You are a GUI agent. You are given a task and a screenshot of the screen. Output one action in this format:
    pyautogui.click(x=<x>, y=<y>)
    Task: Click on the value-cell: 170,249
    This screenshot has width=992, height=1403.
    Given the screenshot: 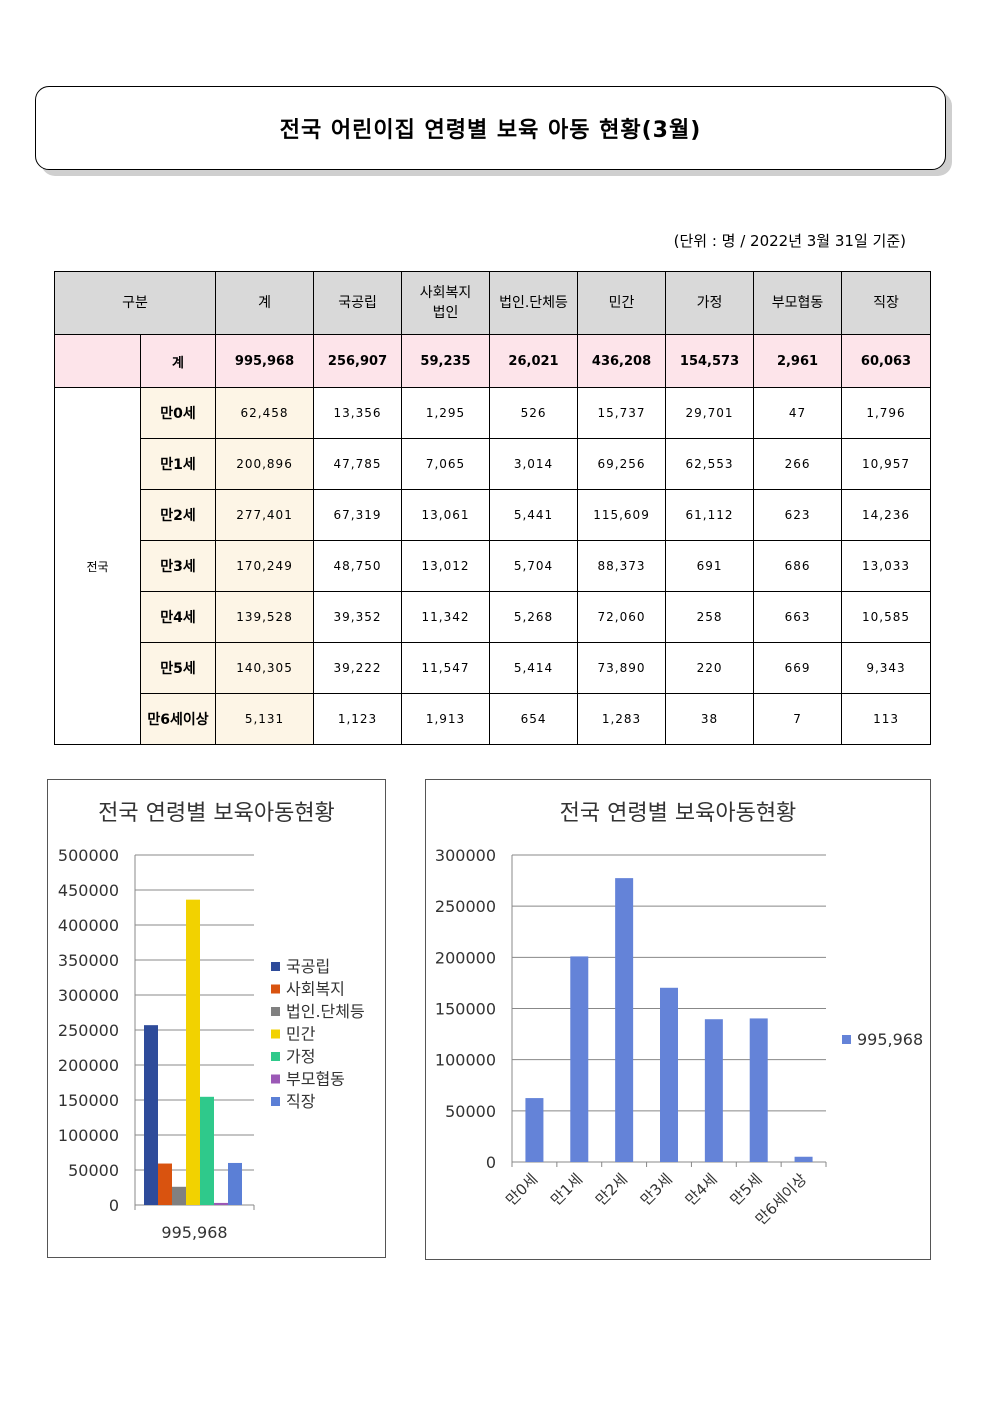 What is the action you would take?
    pyautogui.click(x=265, y=566)
    